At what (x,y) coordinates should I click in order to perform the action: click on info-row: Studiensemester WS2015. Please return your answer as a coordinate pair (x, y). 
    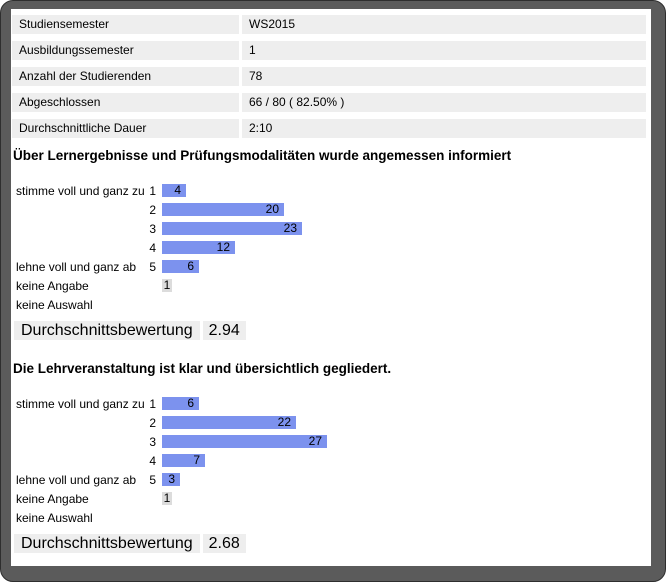
    Looking at the image, I should click on (329, 24).